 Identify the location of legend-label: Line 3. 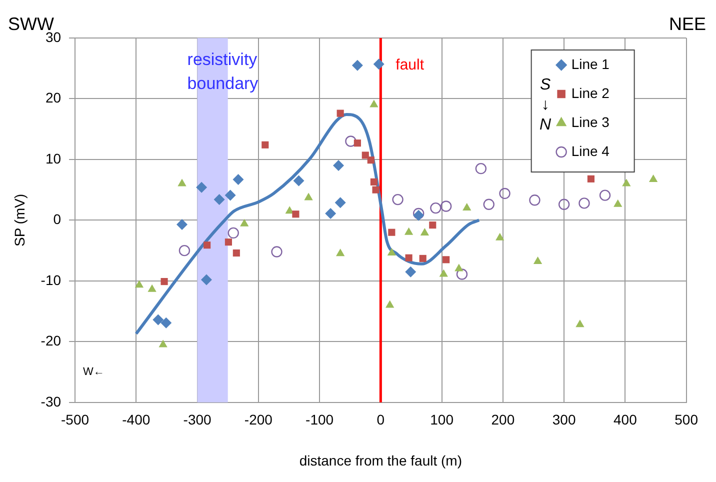
(590, 122).